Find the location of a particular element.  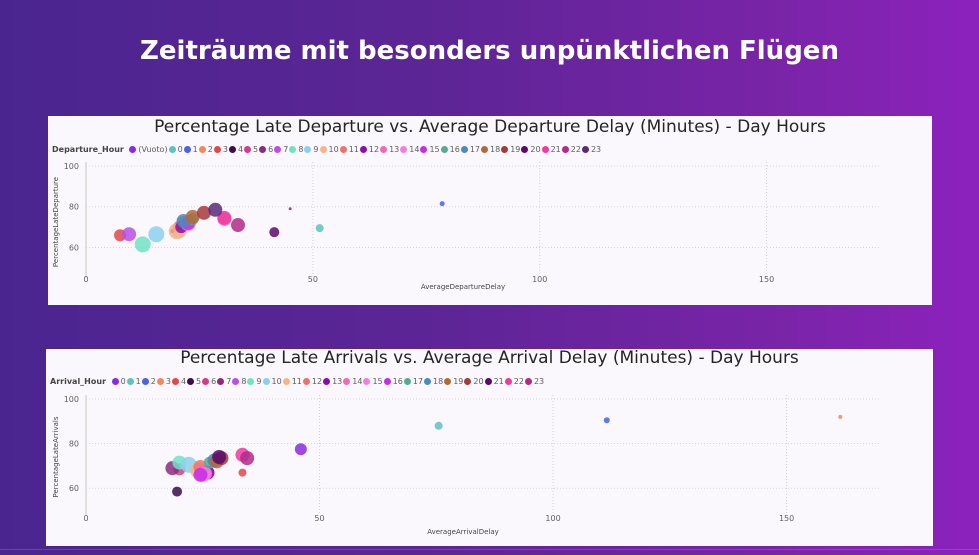

legend-label: 21 is located at coordinates (498, 381).